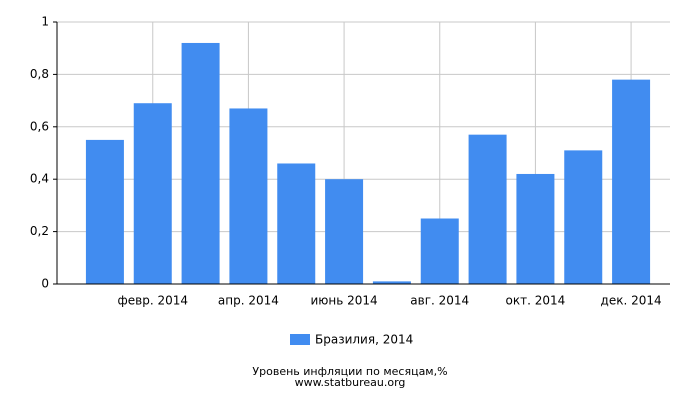 This screenshot has width=700, height=404. Describe the element at coordinates (364, 340) in the screenshot. I see `legend-label: Бразилия, 2014` at that location.